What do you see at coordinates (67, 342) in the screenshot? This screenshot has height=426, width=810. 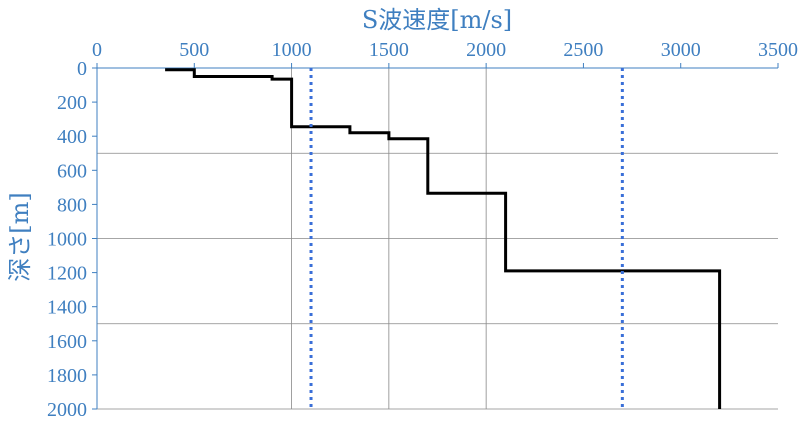 I see `y-tick-label: 1600` at bounding box center [67, 342].